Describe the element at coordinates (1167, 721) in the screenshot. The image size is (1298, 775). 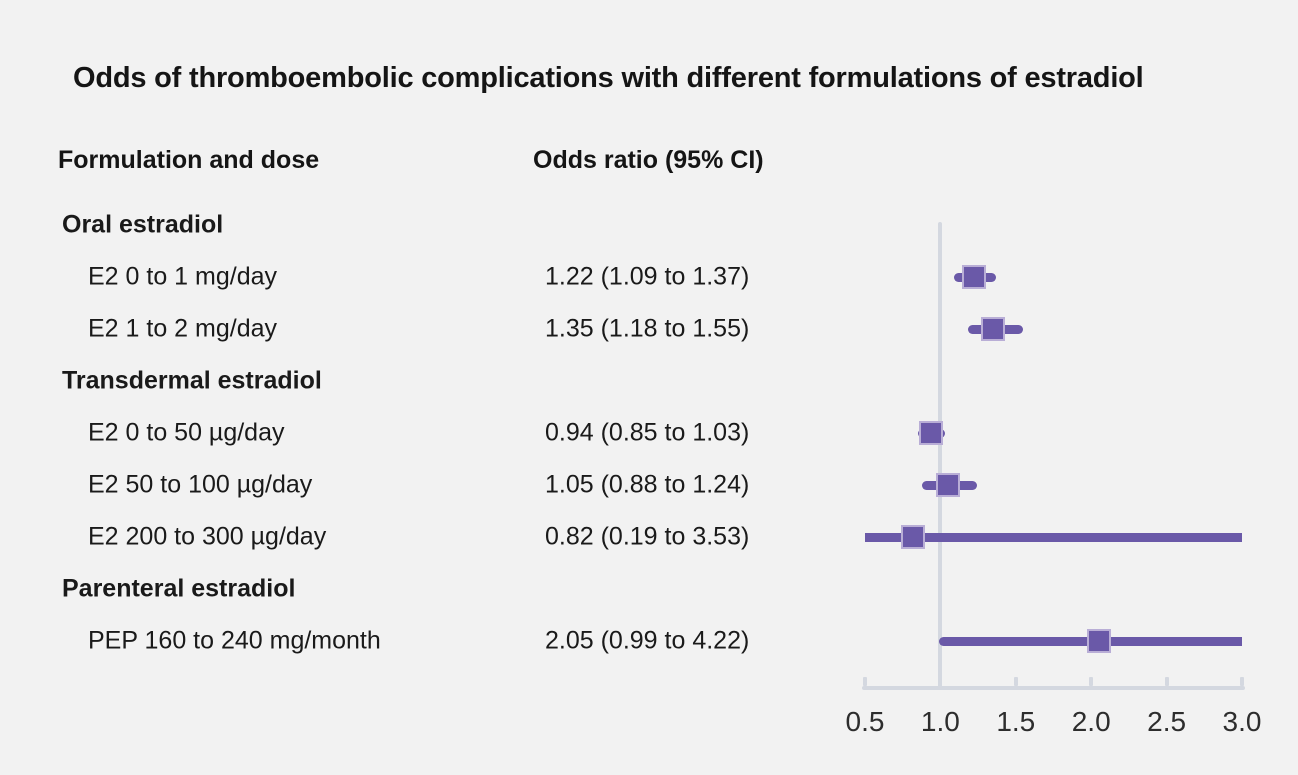
I see `axis-tick-label: 2.5` at that location.